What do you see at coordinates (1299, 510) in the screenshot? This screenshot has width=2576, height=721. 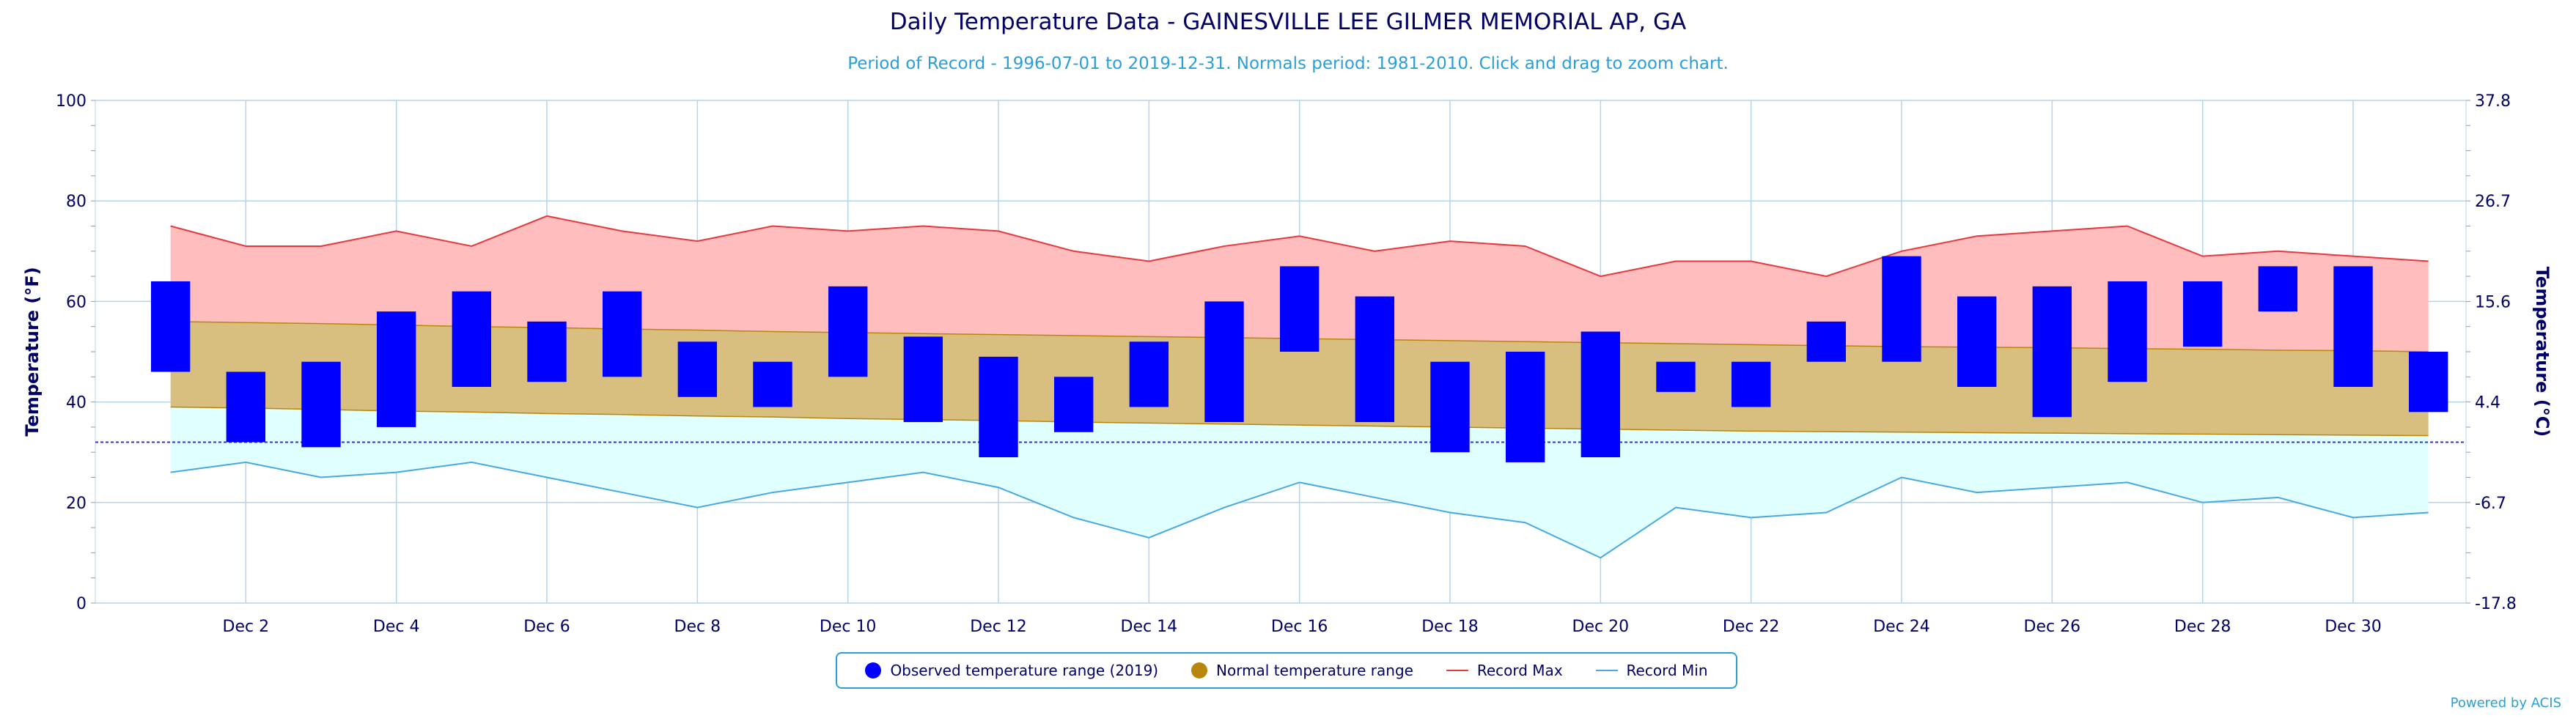 I see `record-min-line` at bounding box center [1299, 510].